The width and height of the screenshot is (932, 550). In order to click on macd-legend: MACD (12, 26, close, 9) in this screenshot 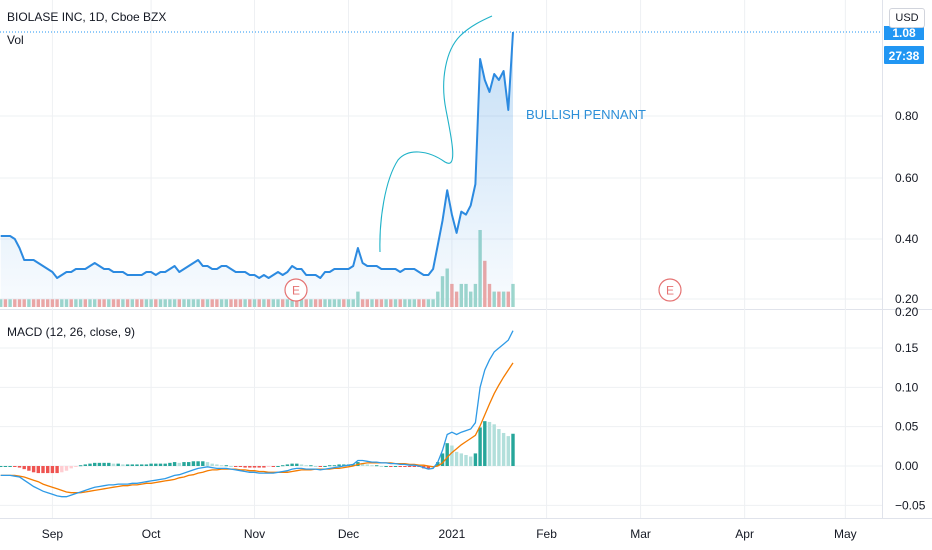, I will do `click(71, 332)`.